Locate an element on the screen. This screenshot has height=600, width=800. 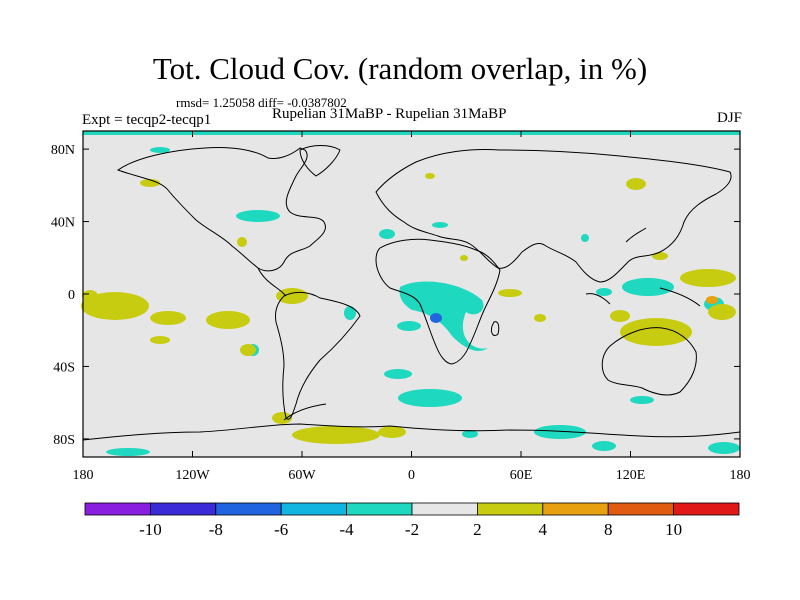
x-tick-label: 0 is located at coordinates (411, 475).